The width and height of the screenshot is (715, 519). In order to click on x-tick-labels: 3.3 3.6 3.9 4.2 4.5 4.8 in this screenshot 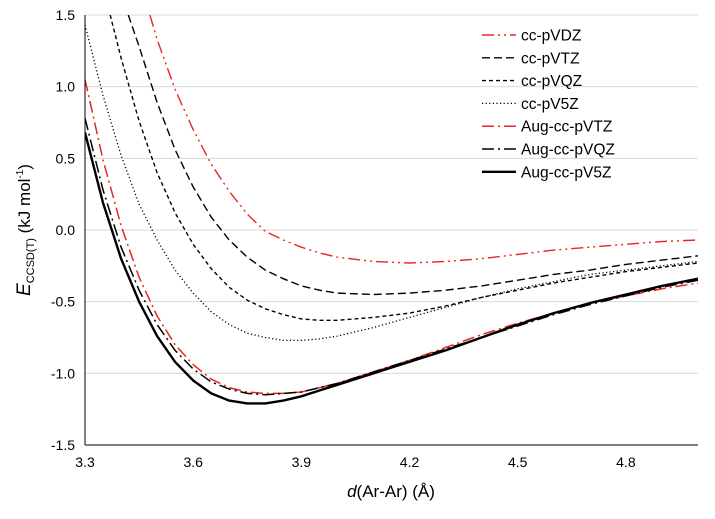, I will do `click(355, 462)`.